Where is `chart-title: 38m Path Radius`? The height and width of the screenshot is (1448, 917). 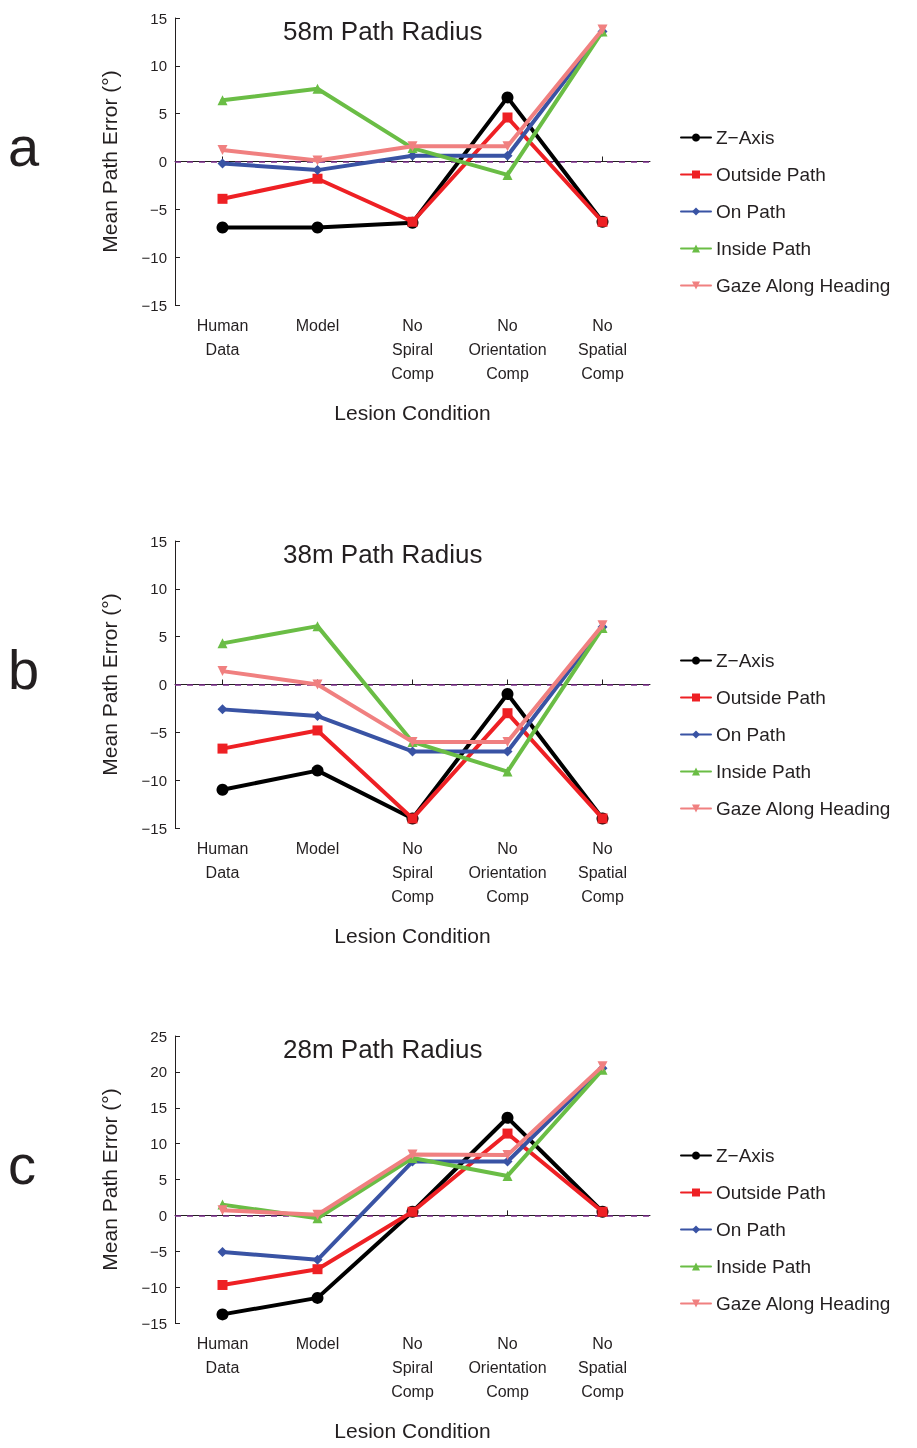 chart-title: 38m Path Radius is located at coordinates (383, 554).